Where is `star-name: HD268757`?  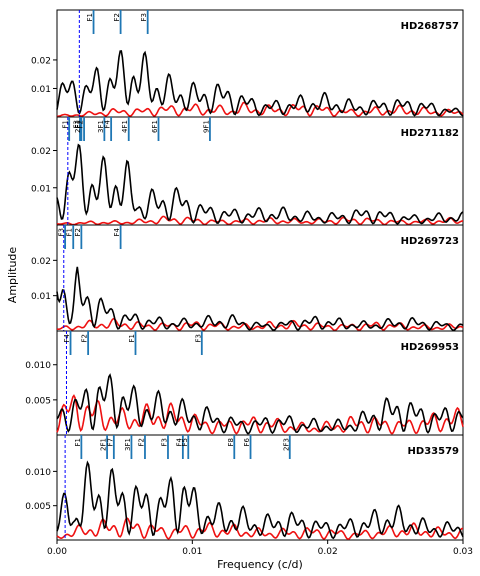 star-name: HD268757 is located at coordinates (430, 26).